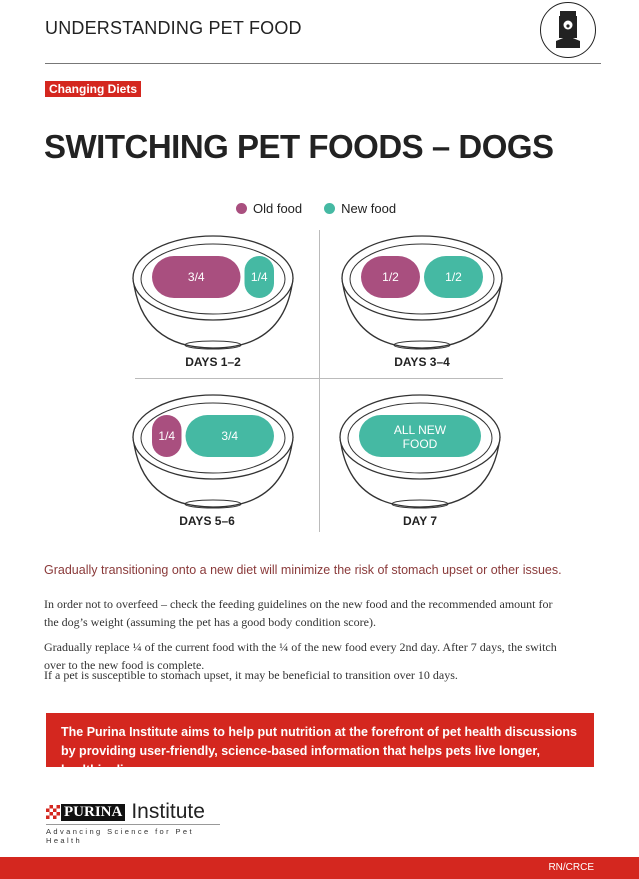 This screenshot has width=639, height=879. Describe the element at coordinates (93, 812) in the screenshot. I see `brand-purina: PURINA` at that location.